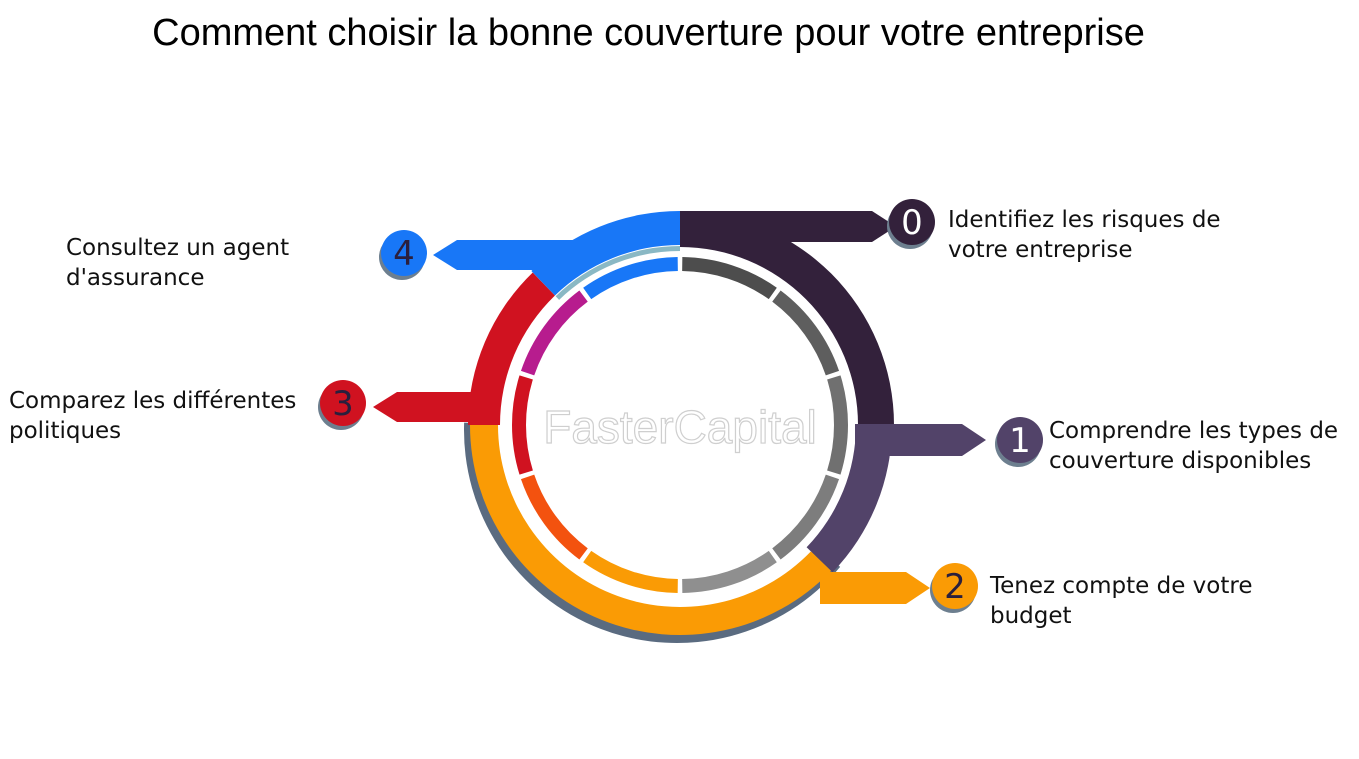 This screenshot has width=1359, height=759. I want to click on step-3-number: 3, so click(343, 404).